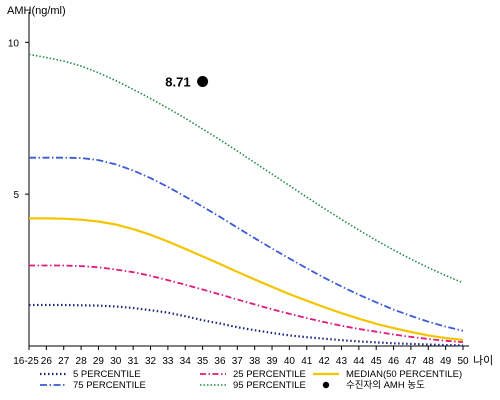 Image resolution: width=500 pixels, height=400 pixels. I want to click on y-tick-label: 10, so click(14, 43).